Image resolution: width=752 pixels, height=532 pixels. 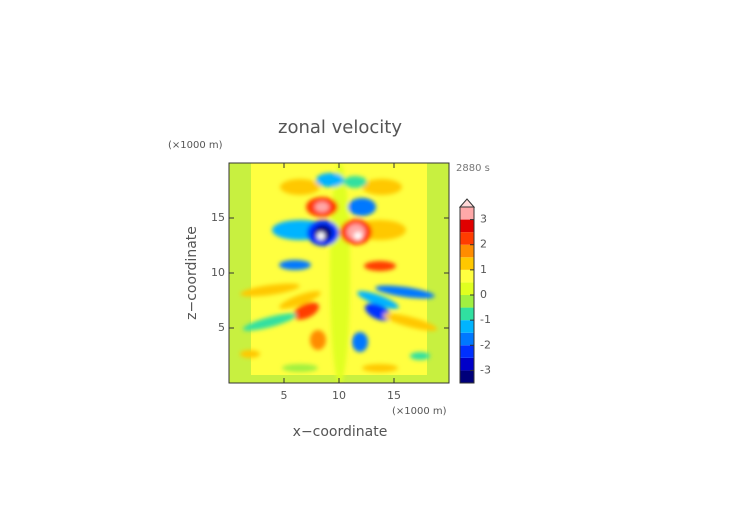 What do you see at coordinates (340, 432) in the screenshot?
I see `x-axis-label: x−coordinate` at bounding box center [340, 432].